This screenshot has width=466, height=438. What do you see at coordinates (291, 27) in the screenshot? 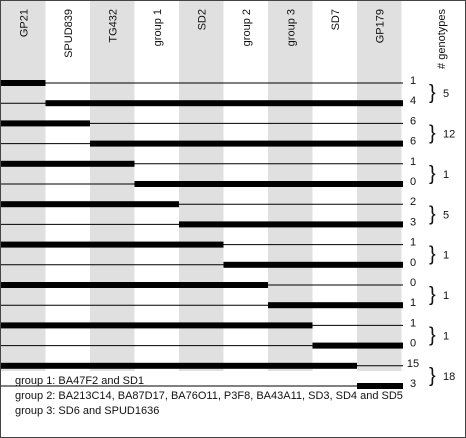
I see `column-label: group 3` at bounding box center [291, 27].